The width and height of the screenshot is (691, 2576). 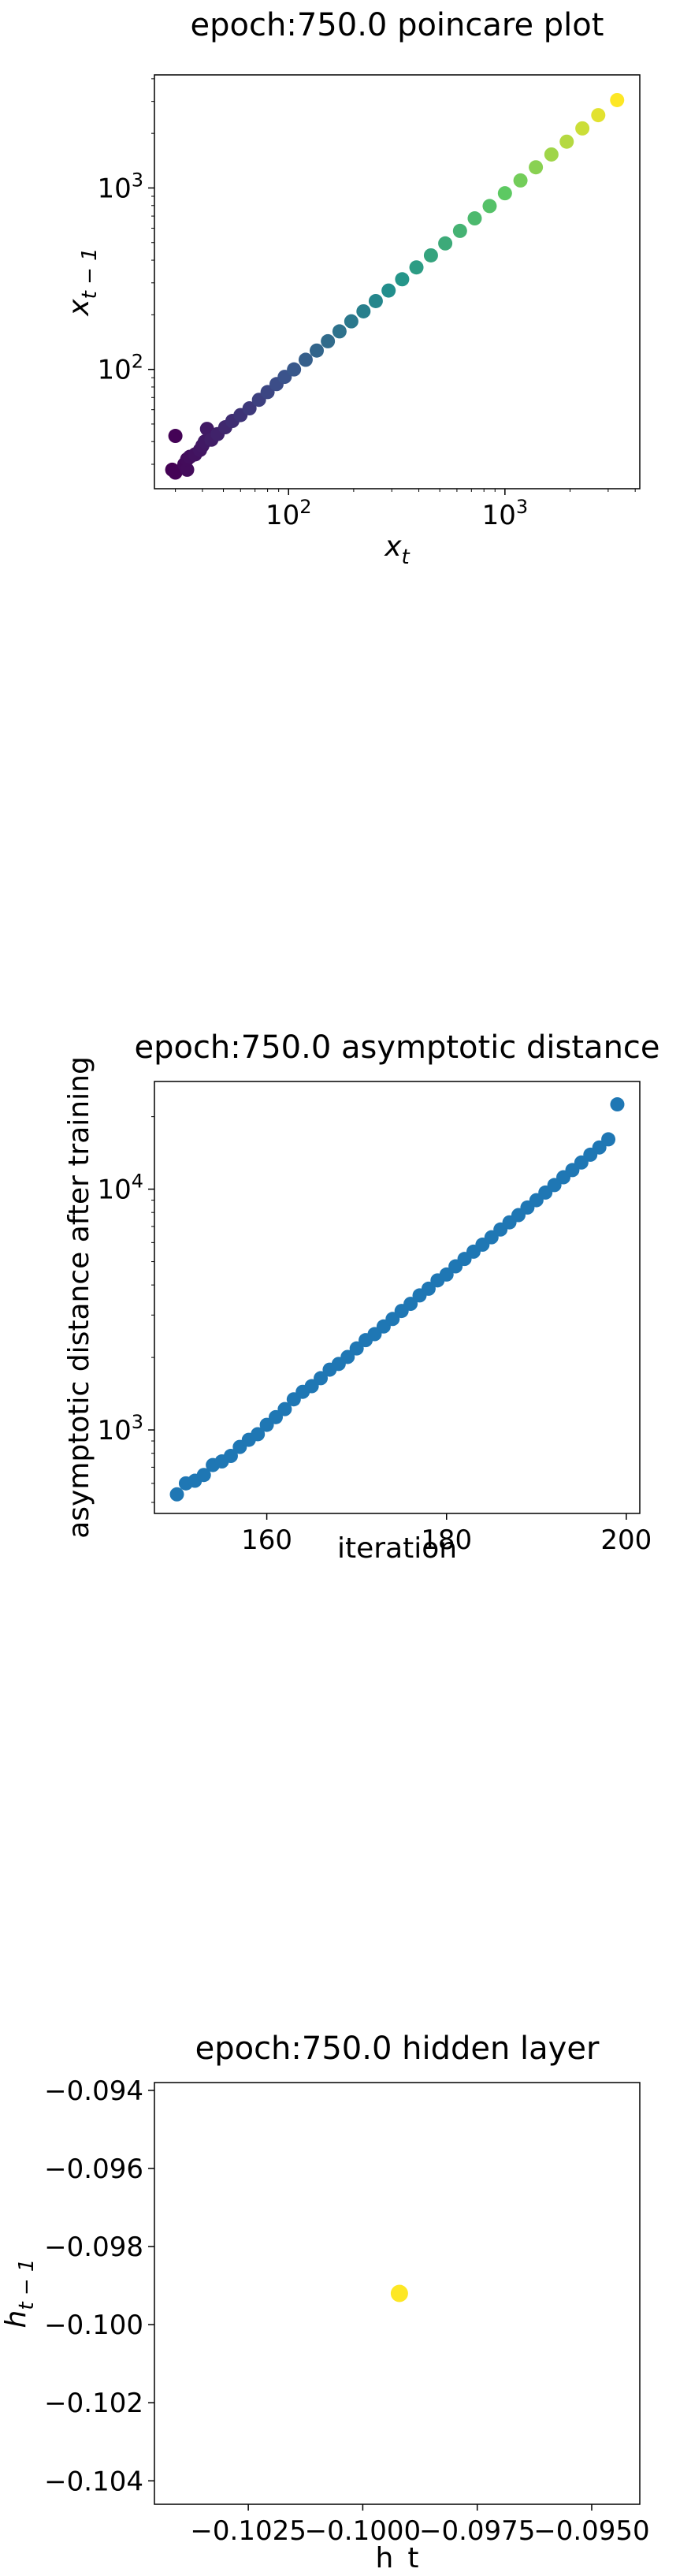 I want to click on x-tick-label: −0.1025, so click(x=248, y=2531).